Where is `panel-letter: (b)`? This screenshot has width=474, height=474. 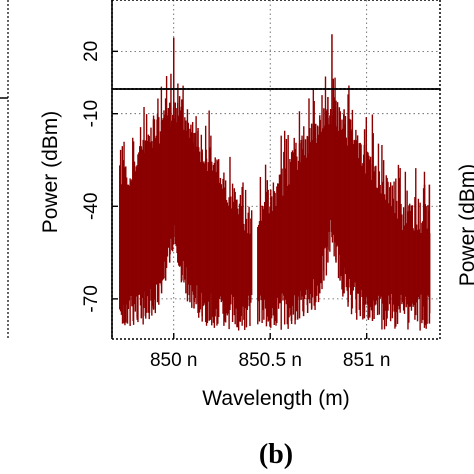 panel-letter: (b) is located at coordinates (276, 454).